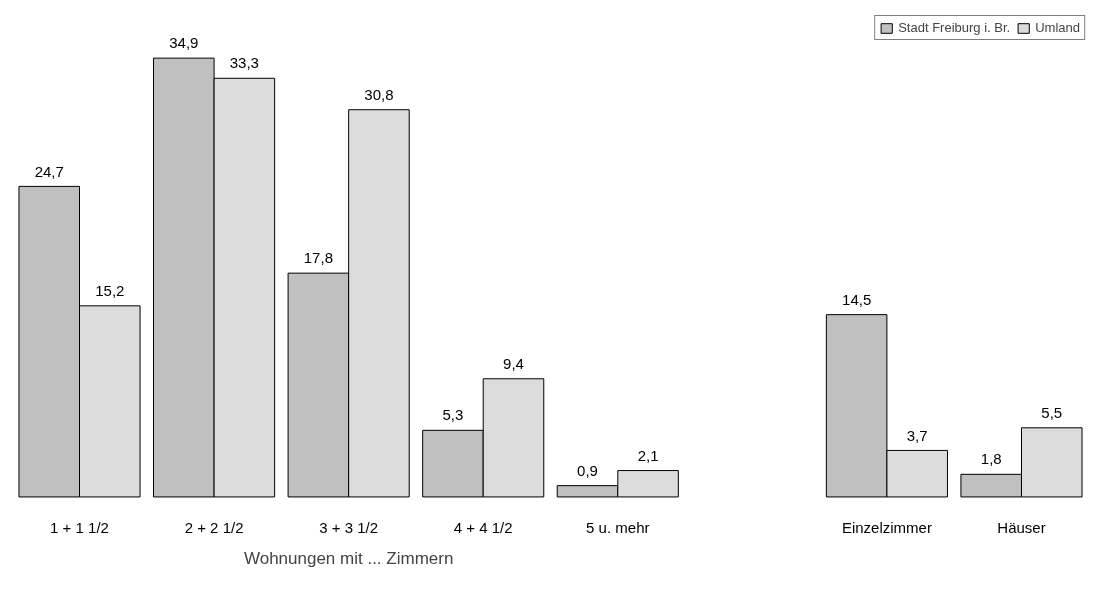 Image resolution: width=1110 pixels, height=591 pixels. Describe the element at coordinates (483, 528) in the screenshot. I see `x-tick-label: 4 + 4 1/2` at that location.